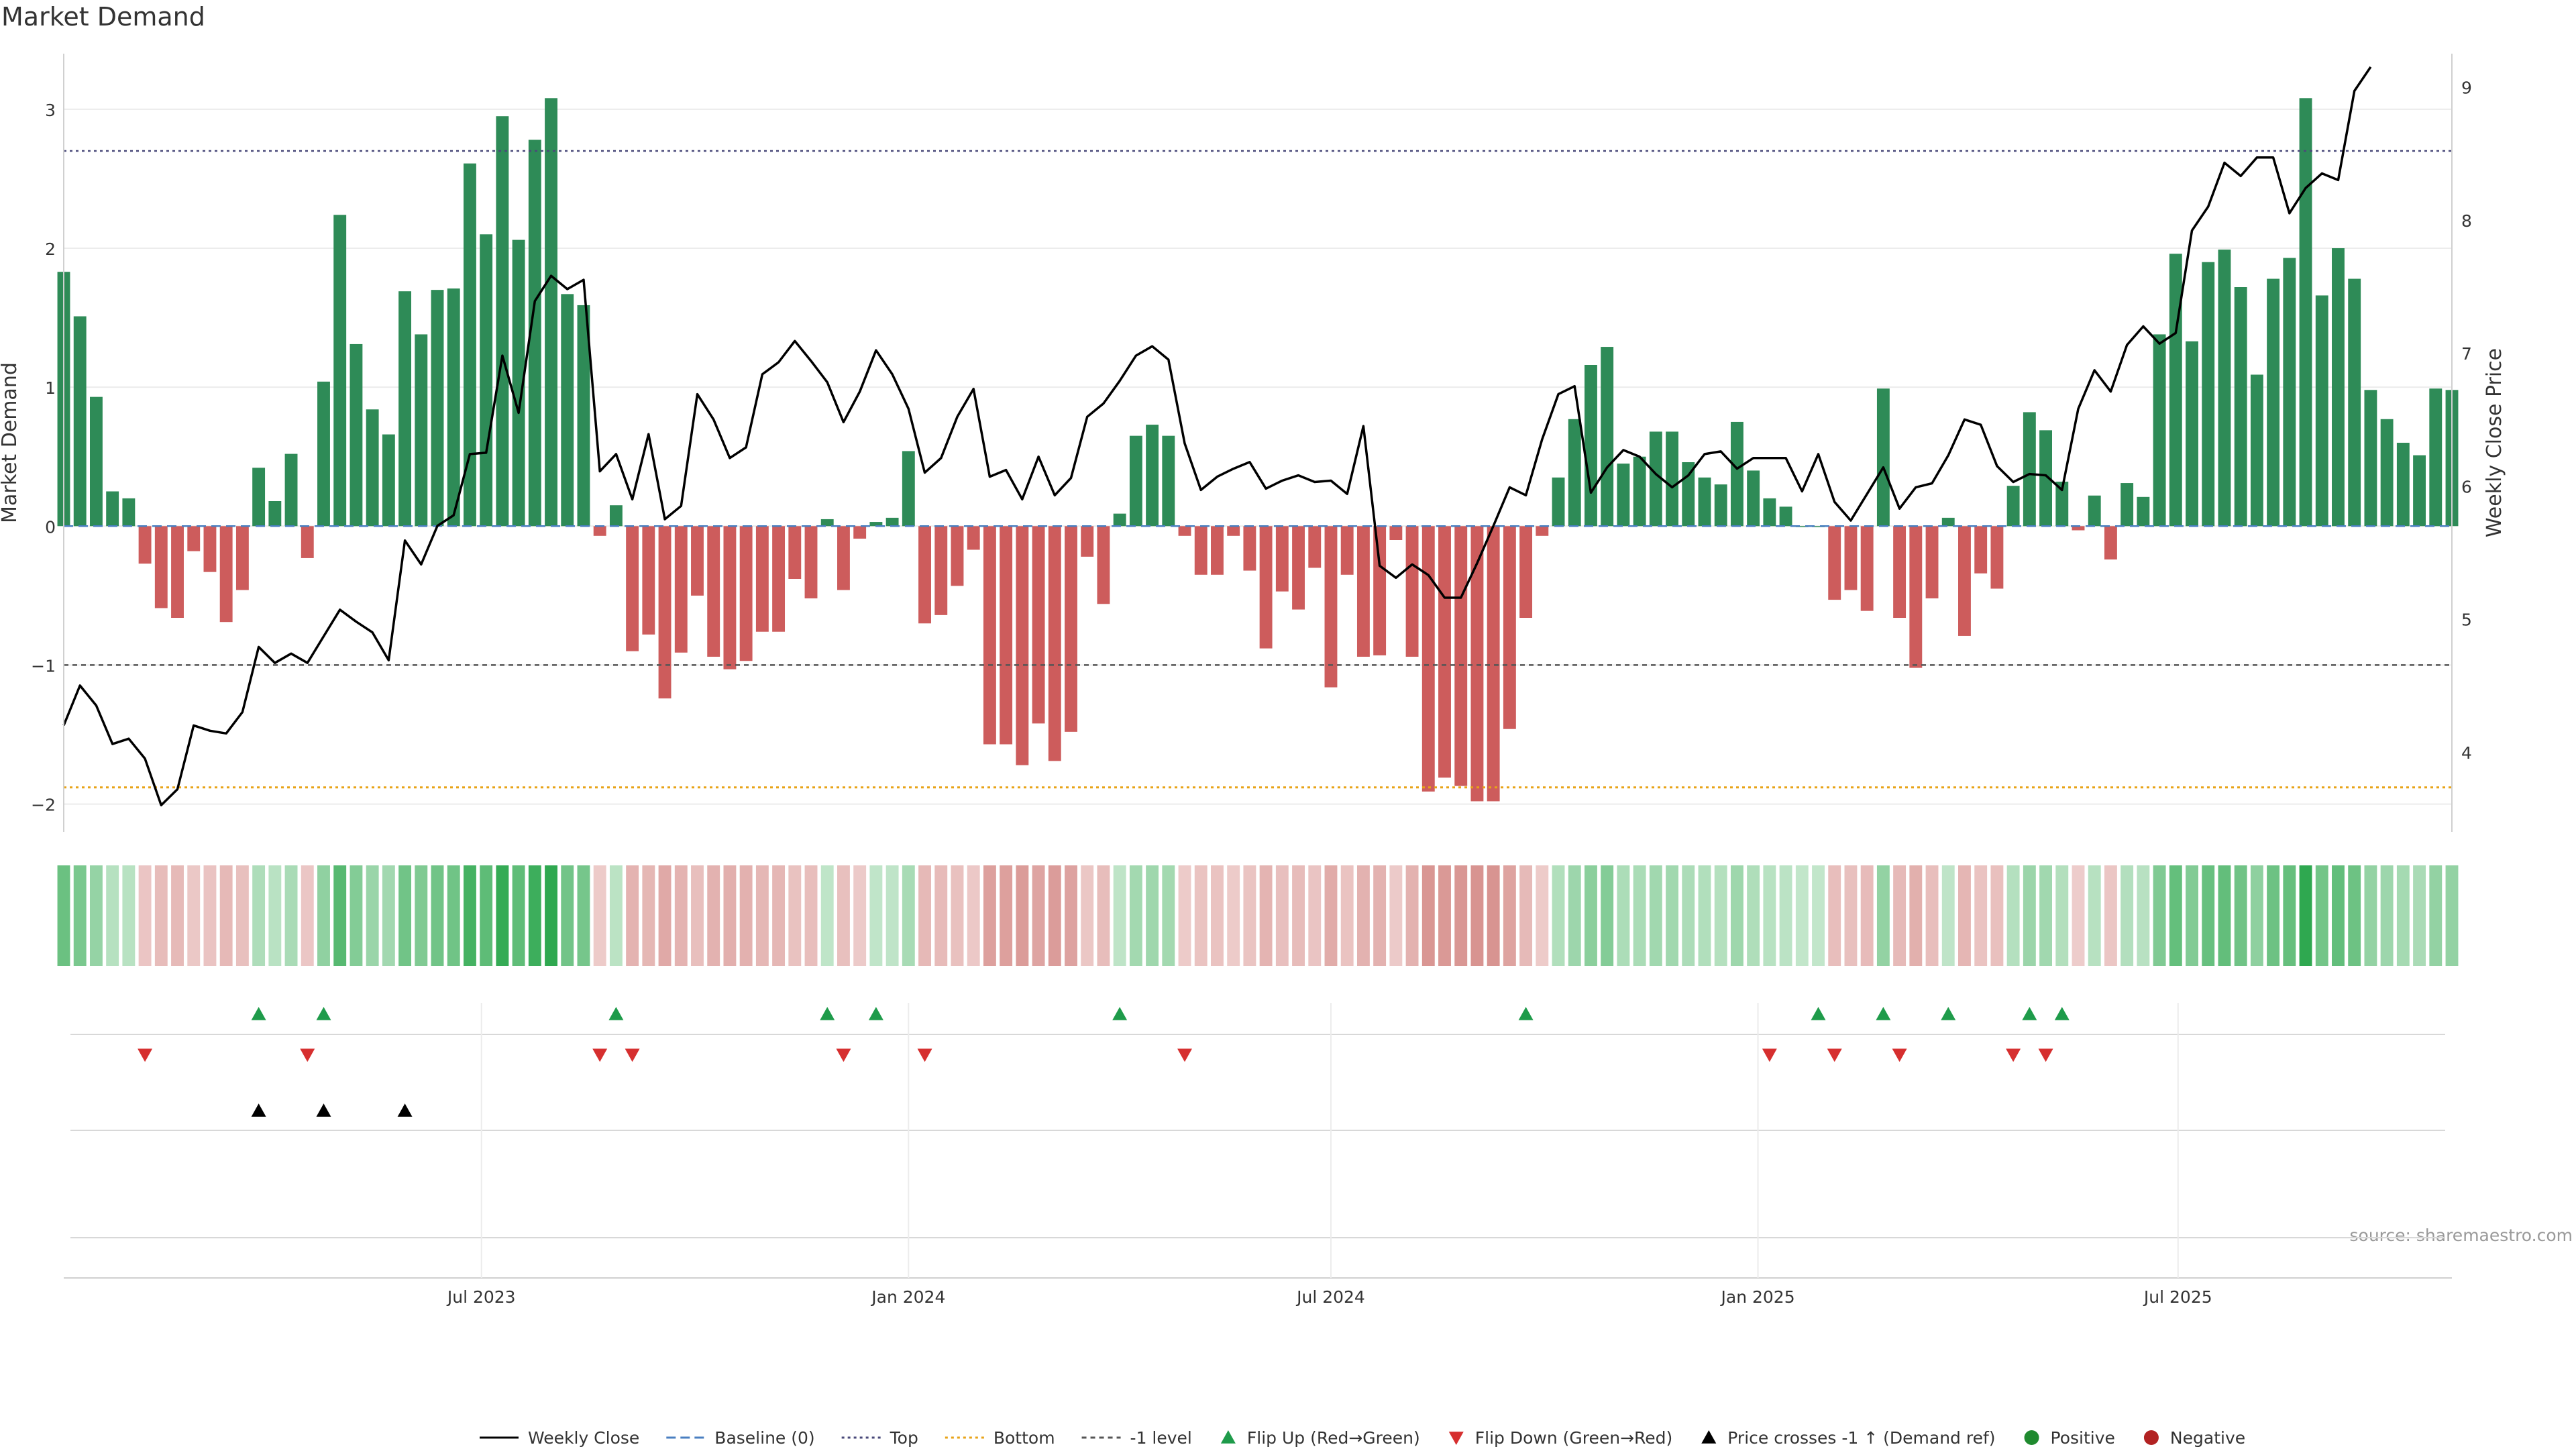 Image resolution: width=2576 pixels, height=1449 pixels. What do you see at coordinates (1258, 915) in the screenshot?
I see `demand-heat-strip` at bounding box center [1258, 915].